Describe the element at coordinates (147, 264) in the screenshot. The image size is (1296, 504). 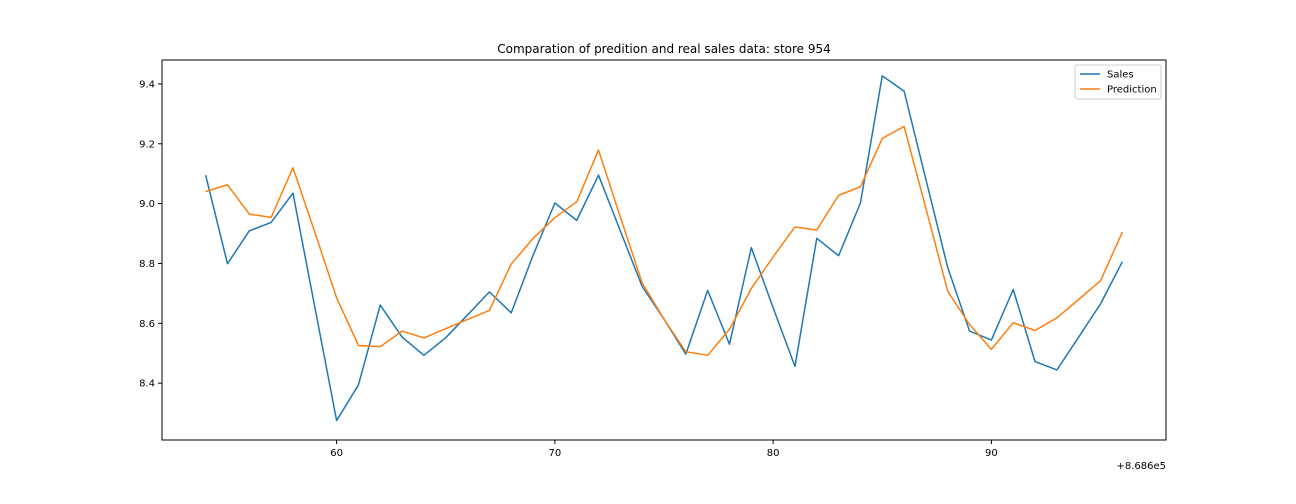
I see `y-tick-label: 8.8` at that location.